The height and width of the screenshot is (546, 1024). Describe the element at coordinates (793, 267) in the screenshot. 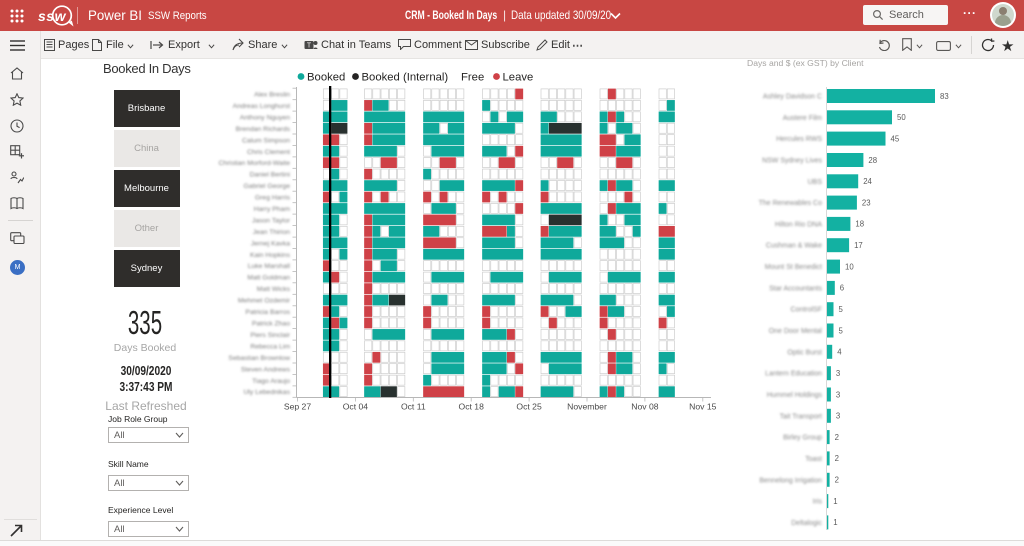

I see `svg-text: Mount St Benedict` at that location.